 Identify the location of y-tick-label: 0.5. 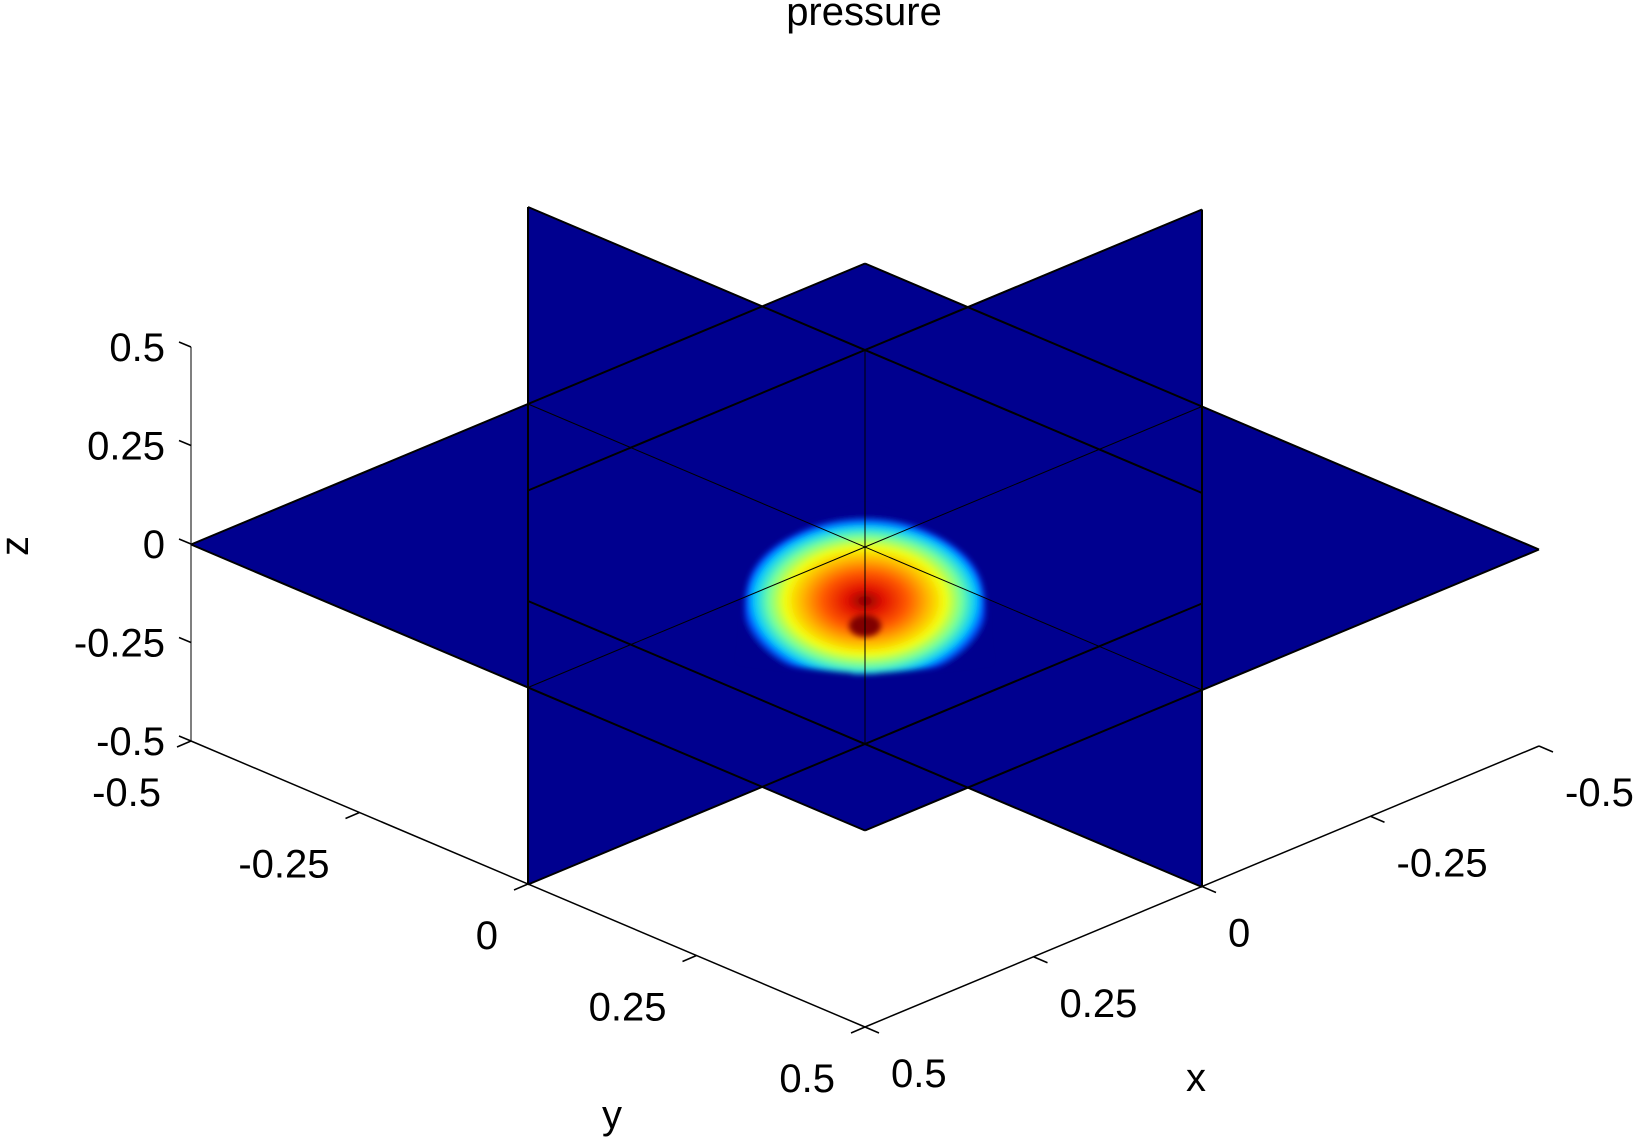
(807, 1079).